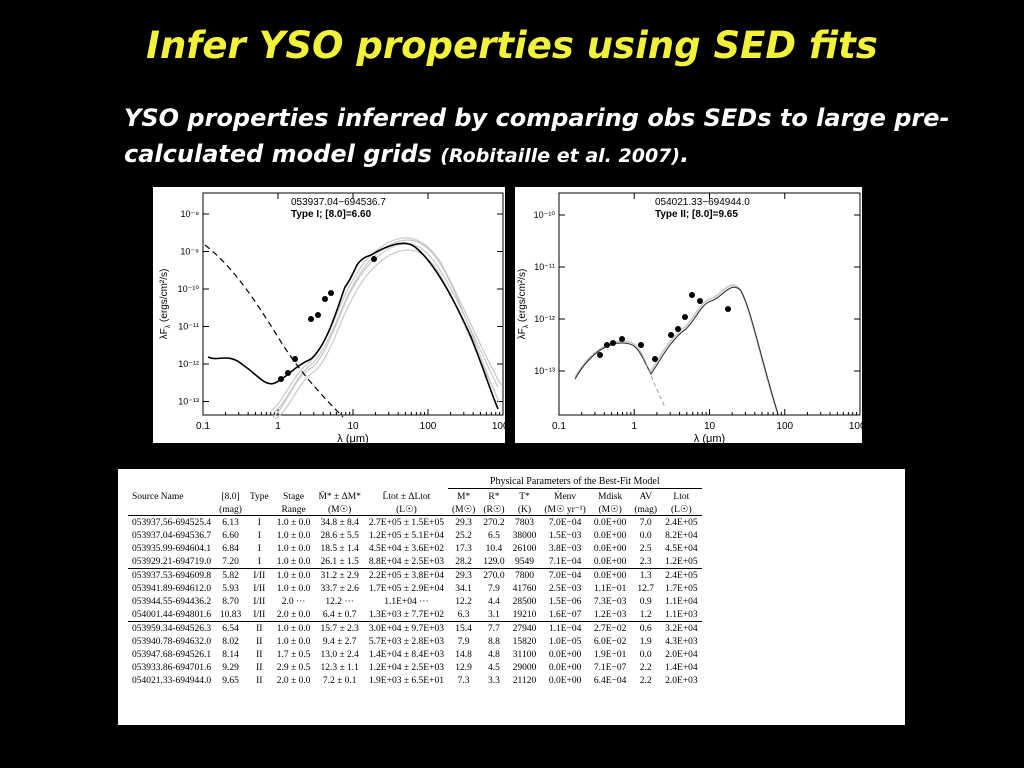  I want to click on table-cell: 1.1E+03, so click(681, 614).